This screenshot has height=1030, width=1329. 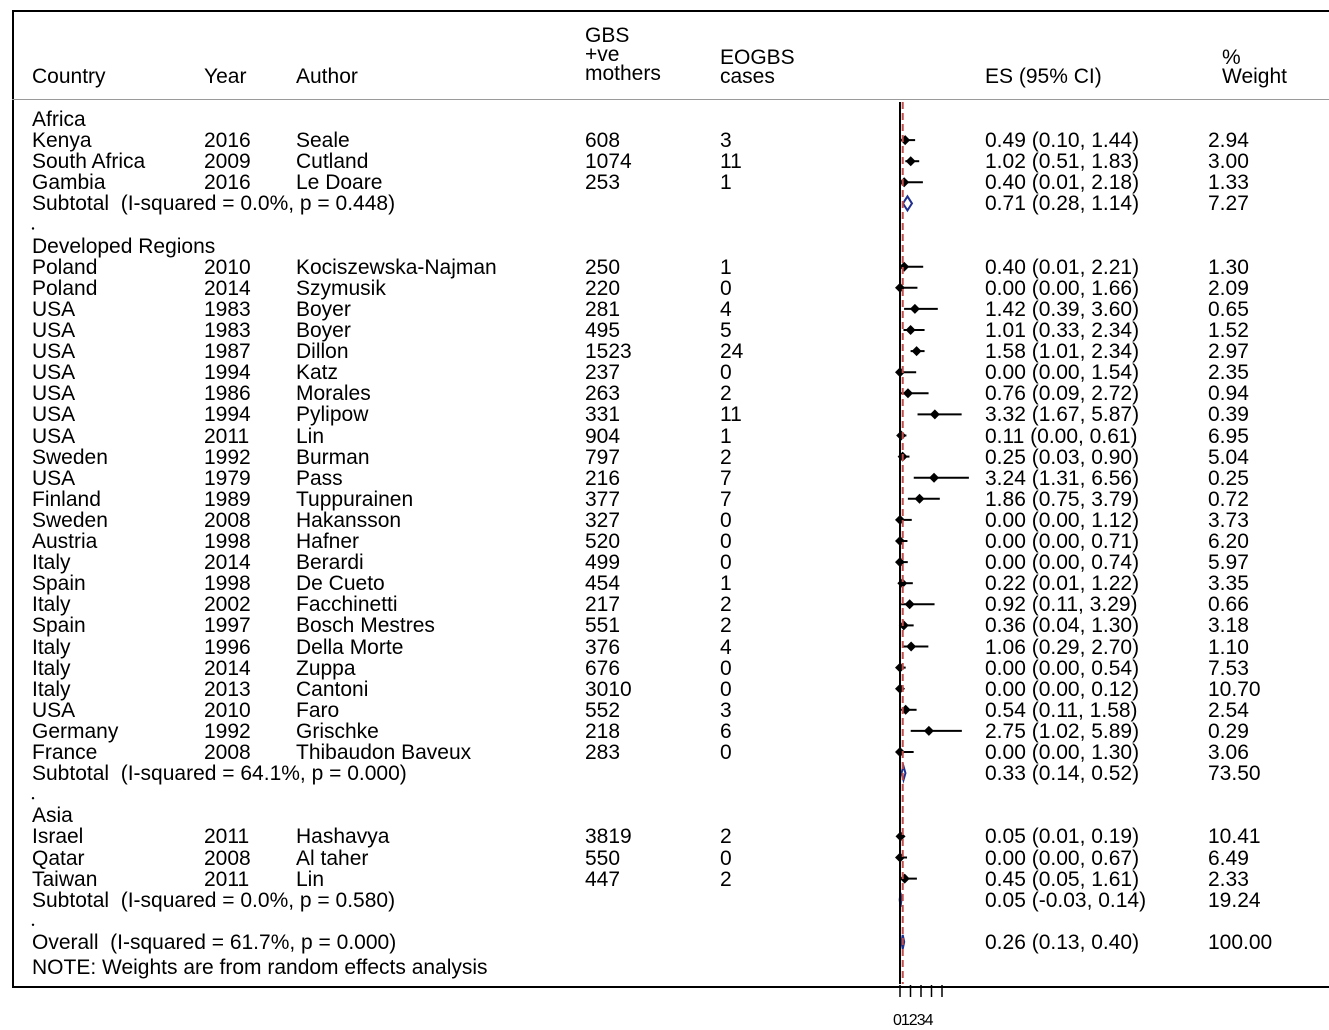 What do you see at coordinates (608, 352) in the screenshot?
I see `gbs-mothers-cell: 1523` at bounding box center [608, 352].